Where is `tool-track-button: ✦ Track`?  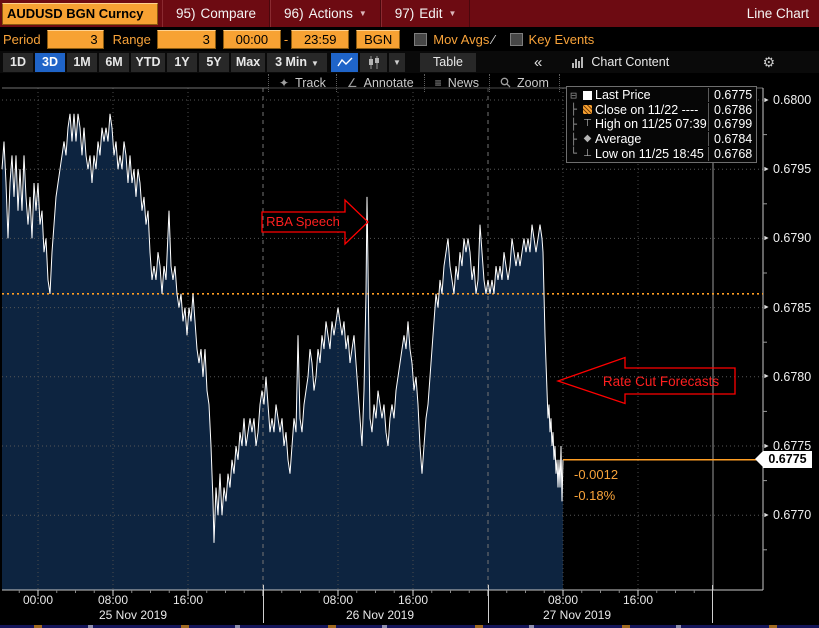 tool-track-button: ✦ Track is located at coordinates (302, 83).